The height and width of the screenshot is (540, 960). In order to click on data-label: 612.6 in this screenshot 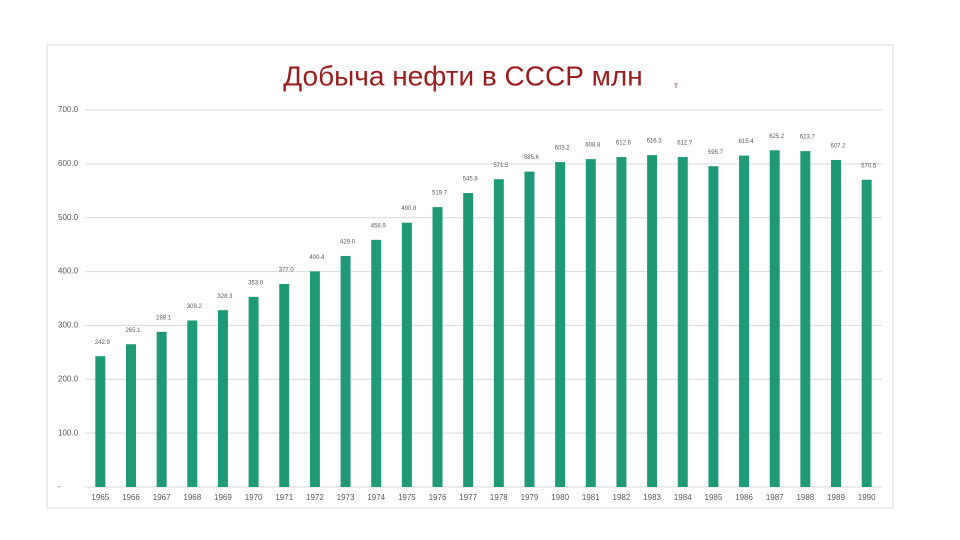, I will do `click(624, 144)`.